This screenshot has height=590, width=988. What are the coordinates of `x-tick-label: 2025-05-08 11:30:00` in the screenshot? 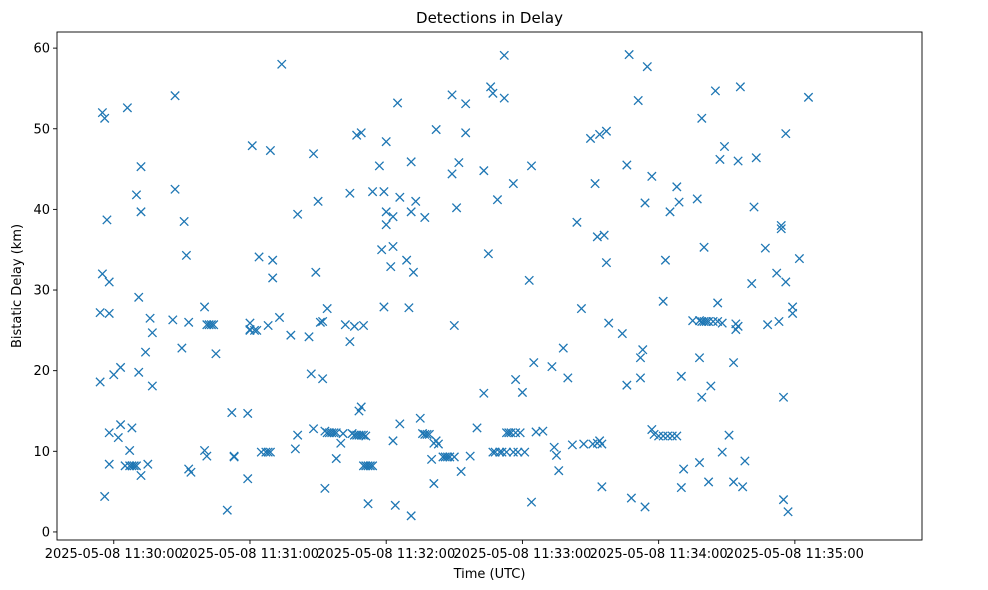 It's located at (114, 554).